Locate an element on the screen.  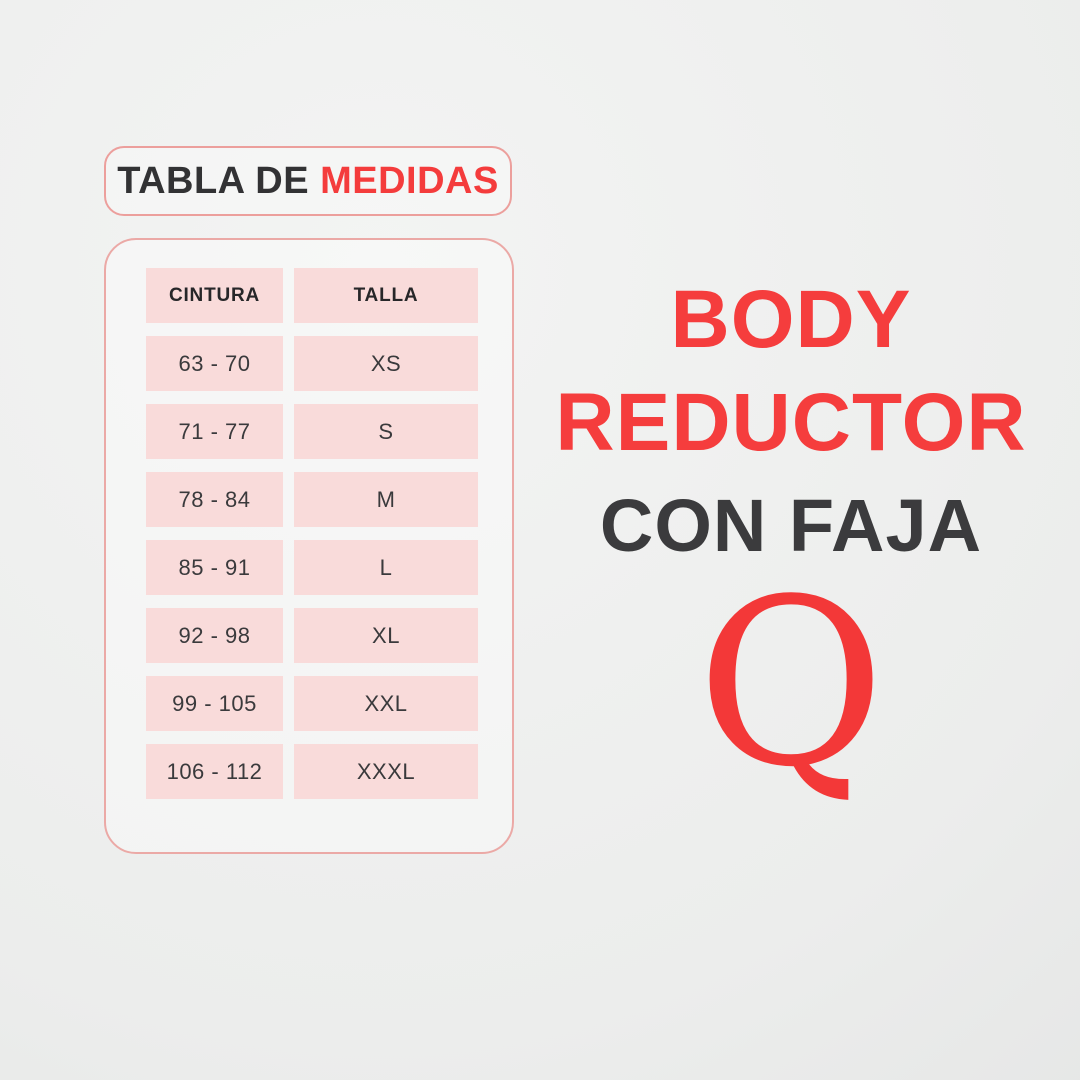
table-cell-cintura: 63 - 70 is located at coordinates (214, 363).